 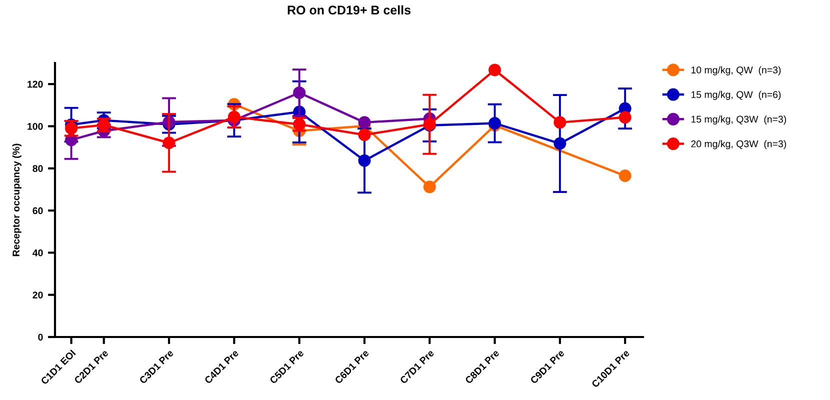 I want to click on y-axis-title: Receptor occupancy (%), so click(x=17, y=200).